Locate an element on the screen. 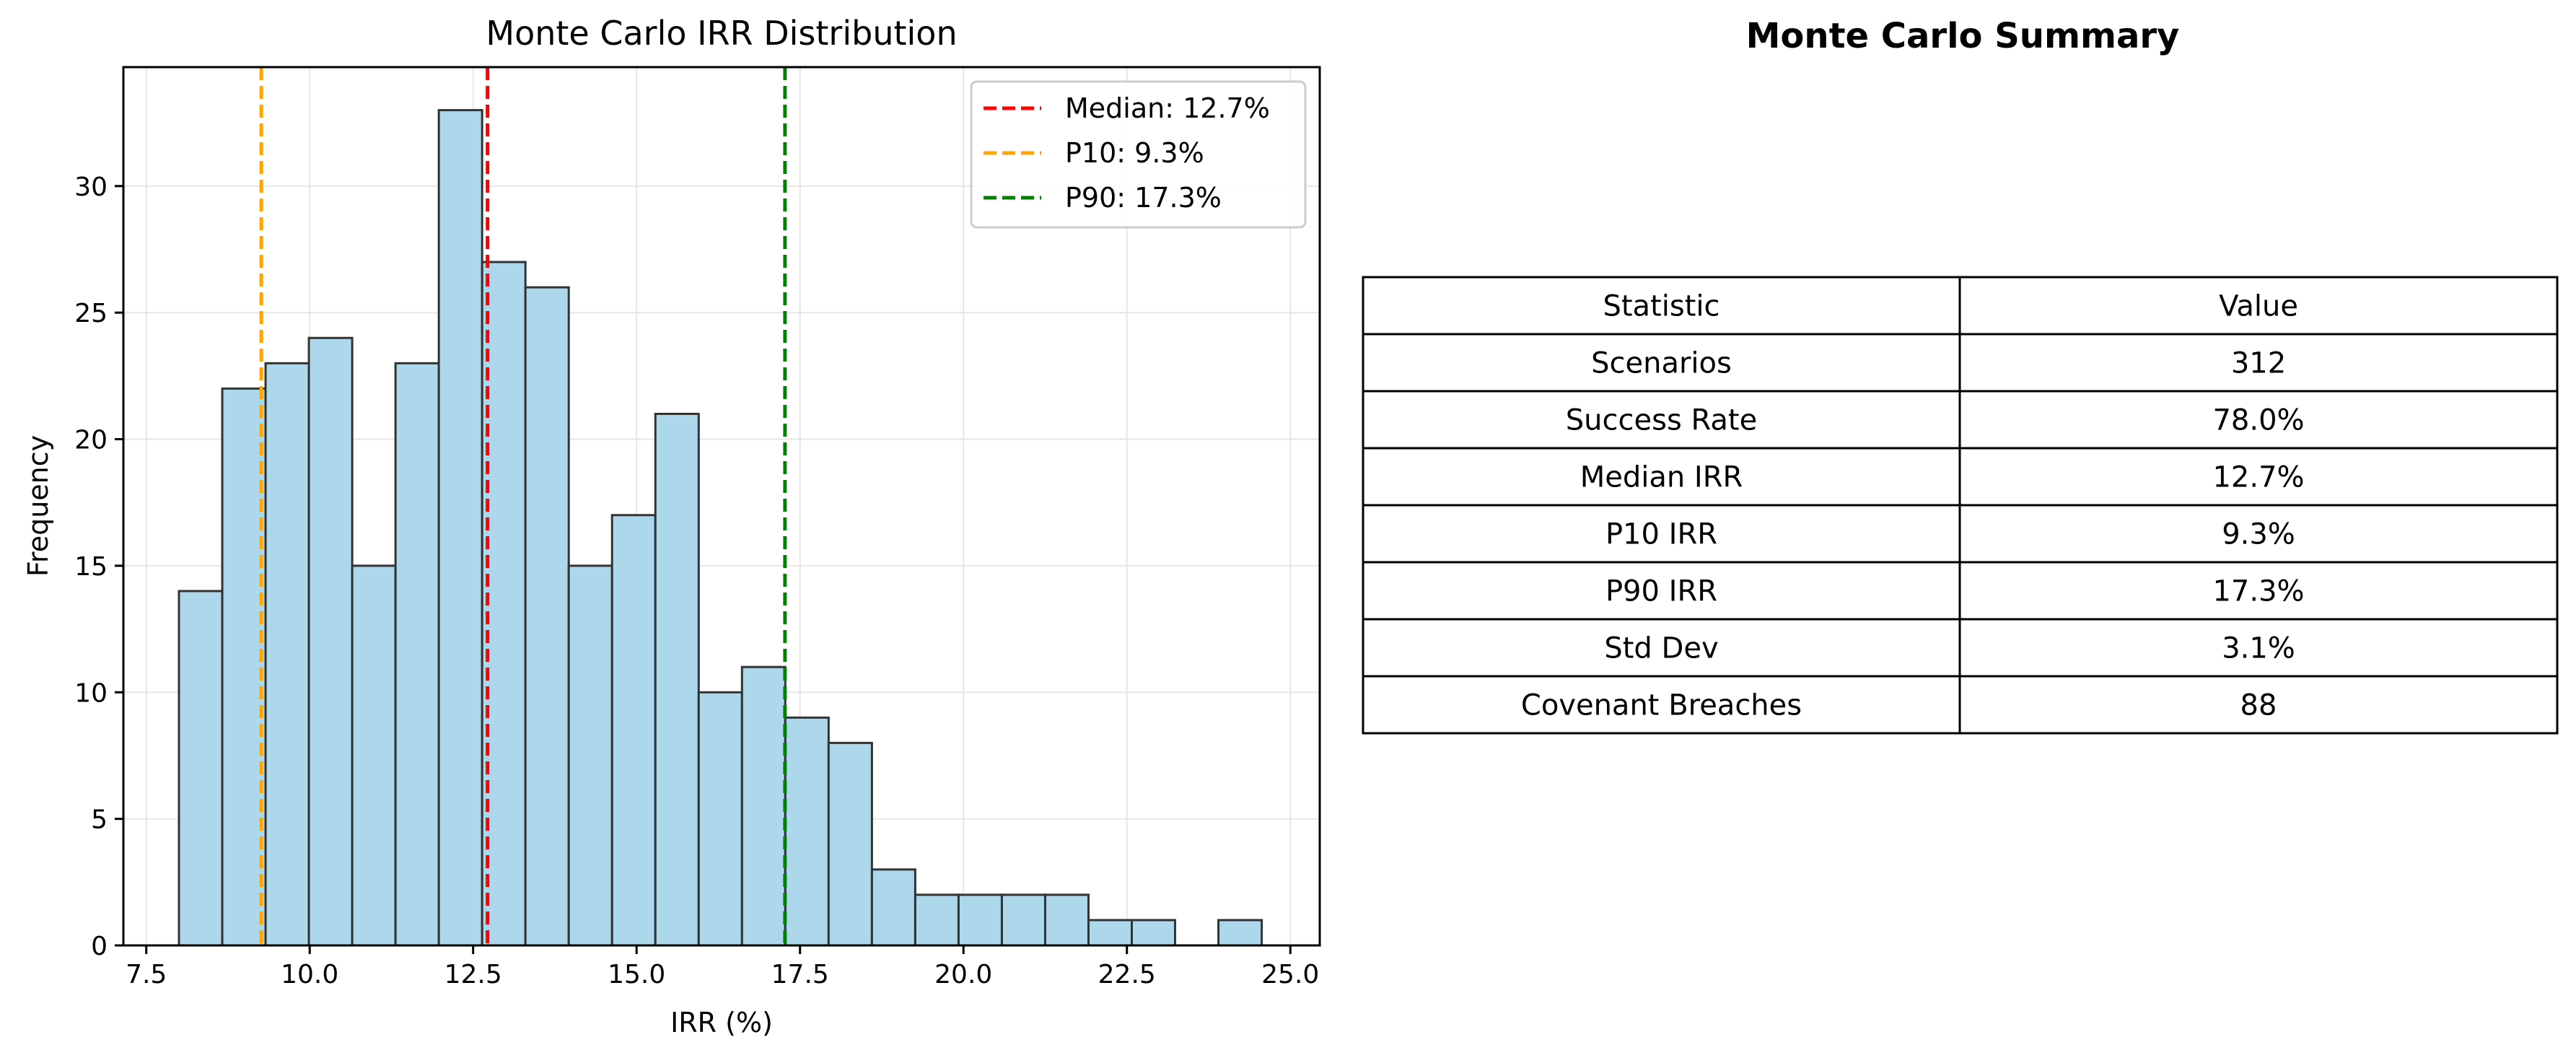 The height and width of the screenshot is (1058, 2576). table-header-statistic: Statistic is located at coordinates (1661, 306).